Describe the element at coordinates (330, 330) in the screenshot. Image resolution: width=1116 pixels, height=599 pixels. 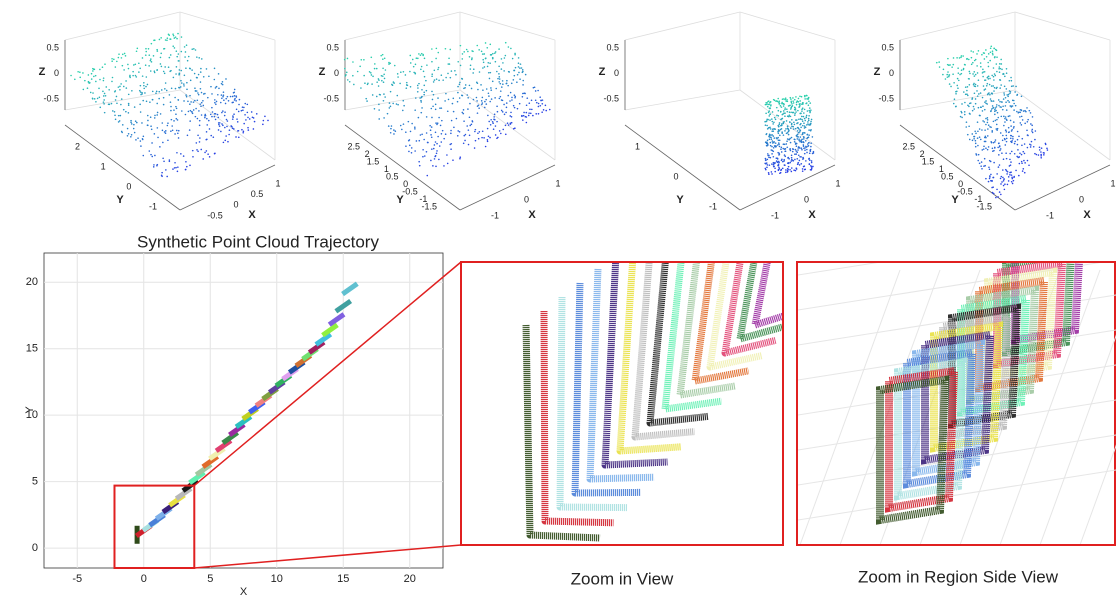
I see `cluster` at that location.